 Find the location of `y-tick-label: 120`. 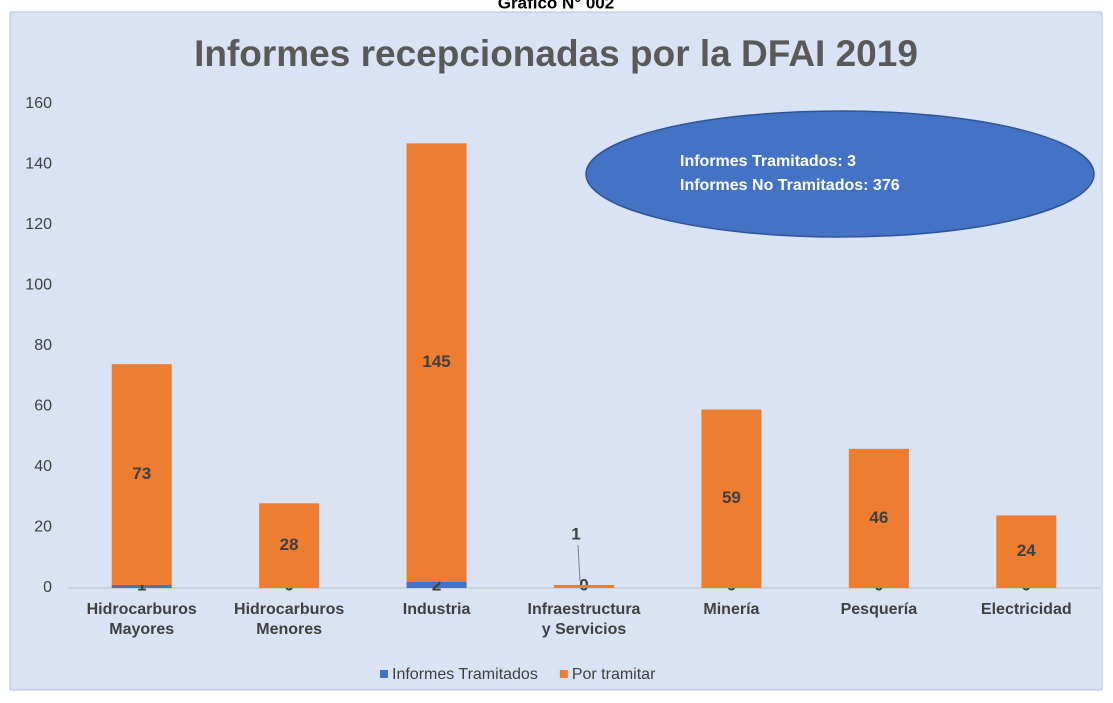

y-tick-label: 120 is located at coordinates (38, 224).